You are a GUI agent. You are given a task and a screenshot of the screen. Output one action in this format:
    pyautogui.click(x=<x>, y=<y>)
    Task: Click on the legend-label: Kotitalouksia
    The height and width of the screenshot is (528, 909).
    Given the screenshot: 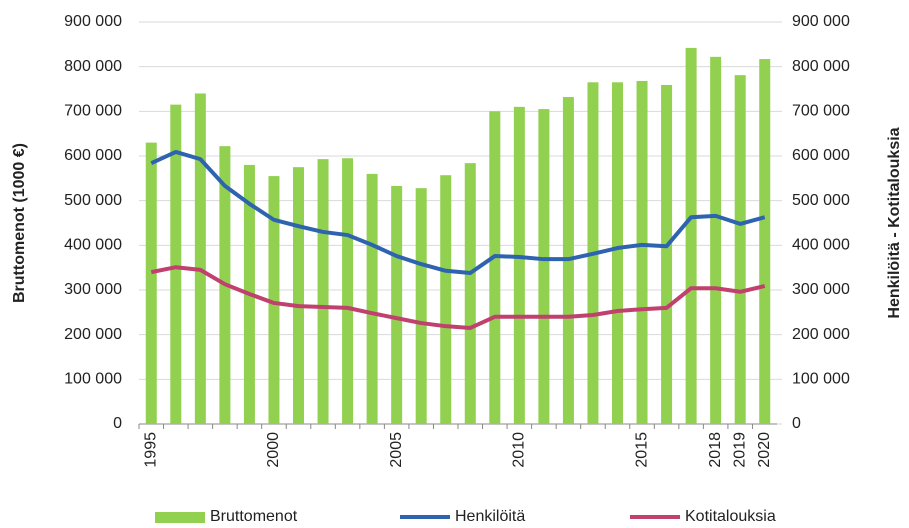 What is the action you would take?
    pyautogui.click(x=730, y=516)
    